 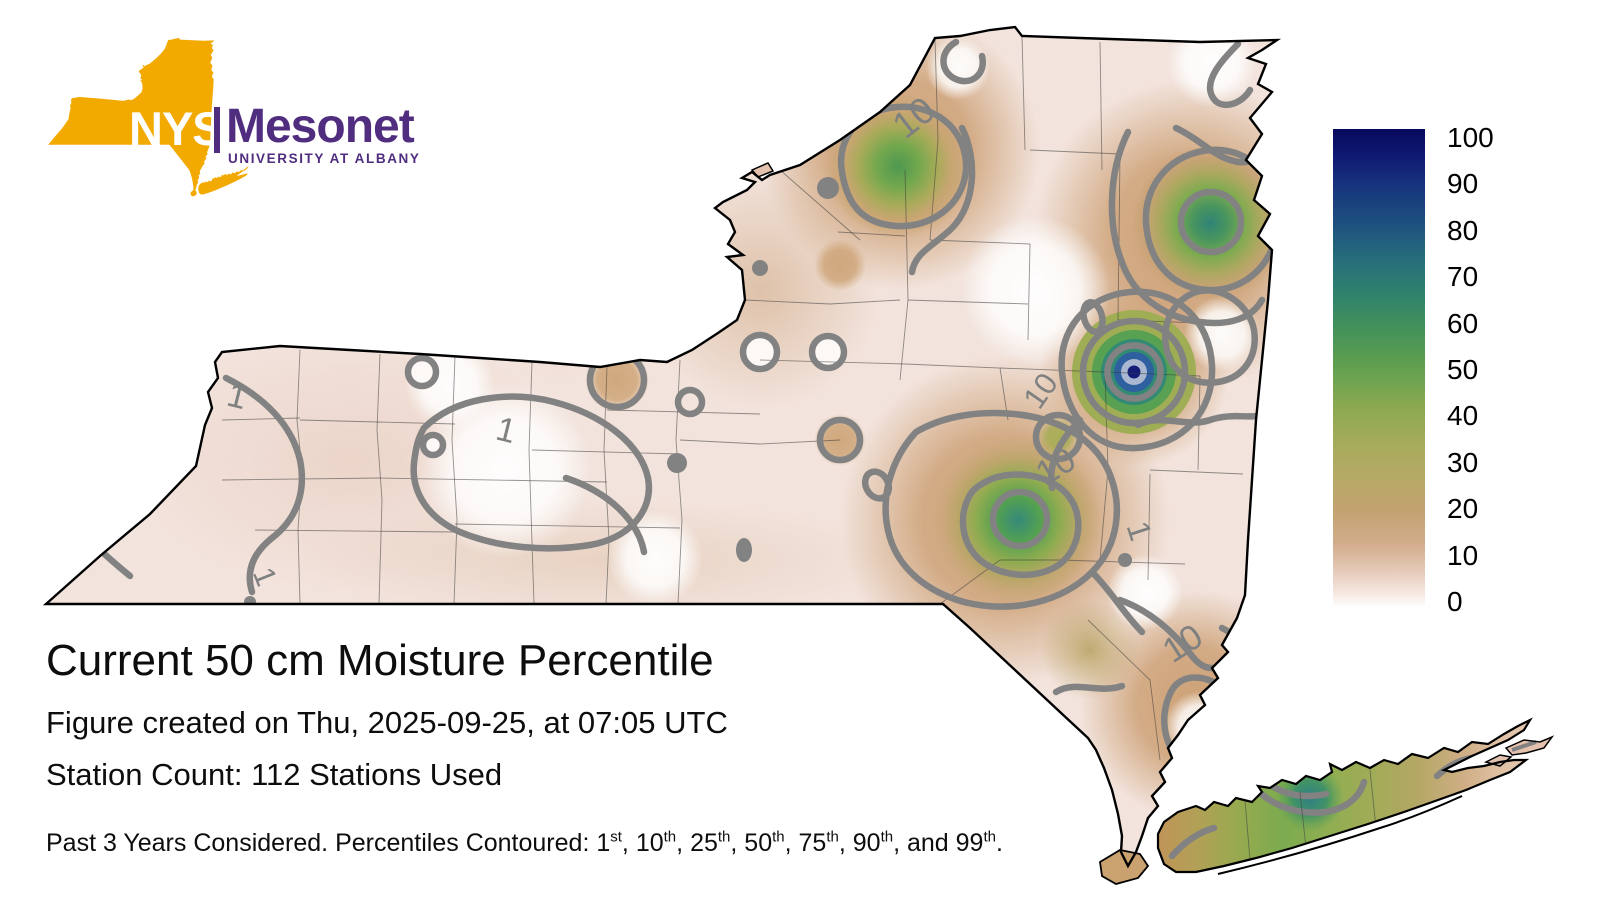 What do you see at coordinates (380, 660) in the screenshot?
I see `figure-title: Current 50 cm Moisture Percentile` at bounding box center [380, 660].